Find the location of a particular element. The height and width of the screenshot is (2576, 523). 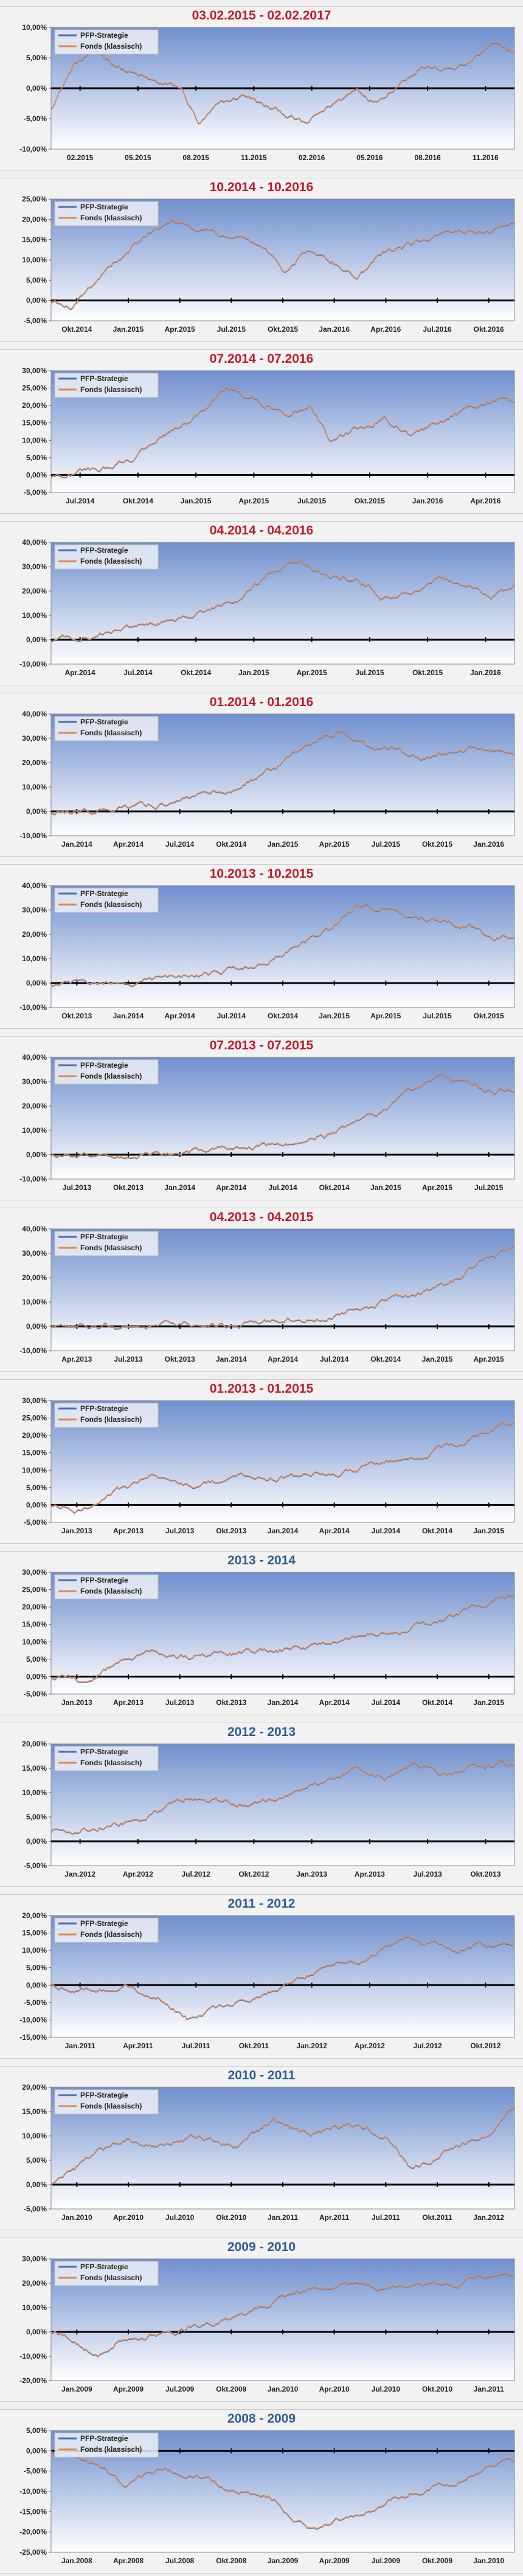

x-tick-label: Apr.2008 is located at coordinates (128, 2561).